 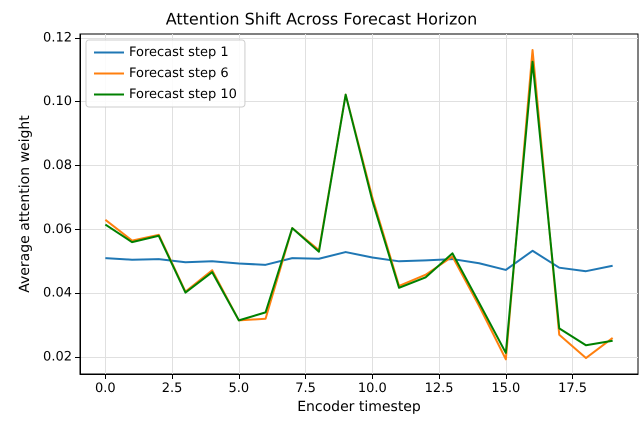 What do you see at coordinates (372, 388) in the screenshot?
I see `x-tick-label: 10.0` at bounding box center [372, 388].